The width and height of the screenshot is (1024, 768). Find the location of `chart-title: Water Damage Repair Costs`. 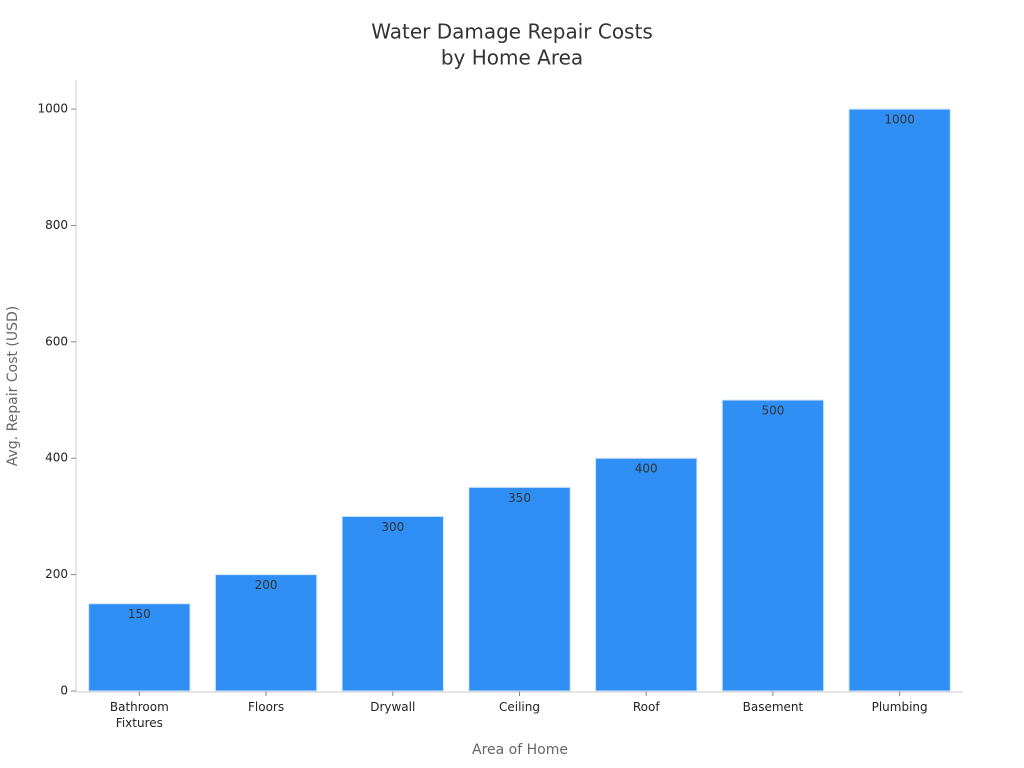

chart-title: Water Damage Repair Costs is located at coordinates (512, 32).